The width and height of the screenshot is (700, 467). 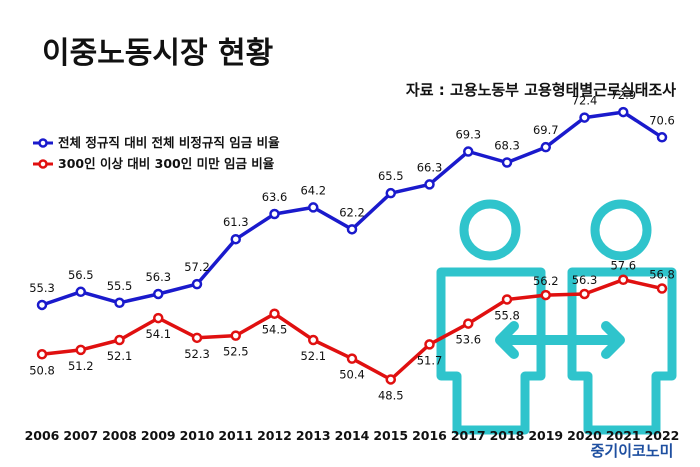 What do you see at coordinates (275, 330) in the screenshot?
I see `data-label-series-2: 54.5` at bounding box center [275, 330].